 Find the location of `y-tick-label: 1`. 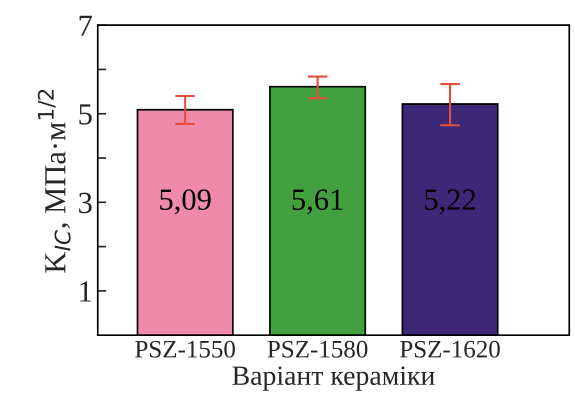

y-tick-label: 1 is located at coordinates (86, 291).